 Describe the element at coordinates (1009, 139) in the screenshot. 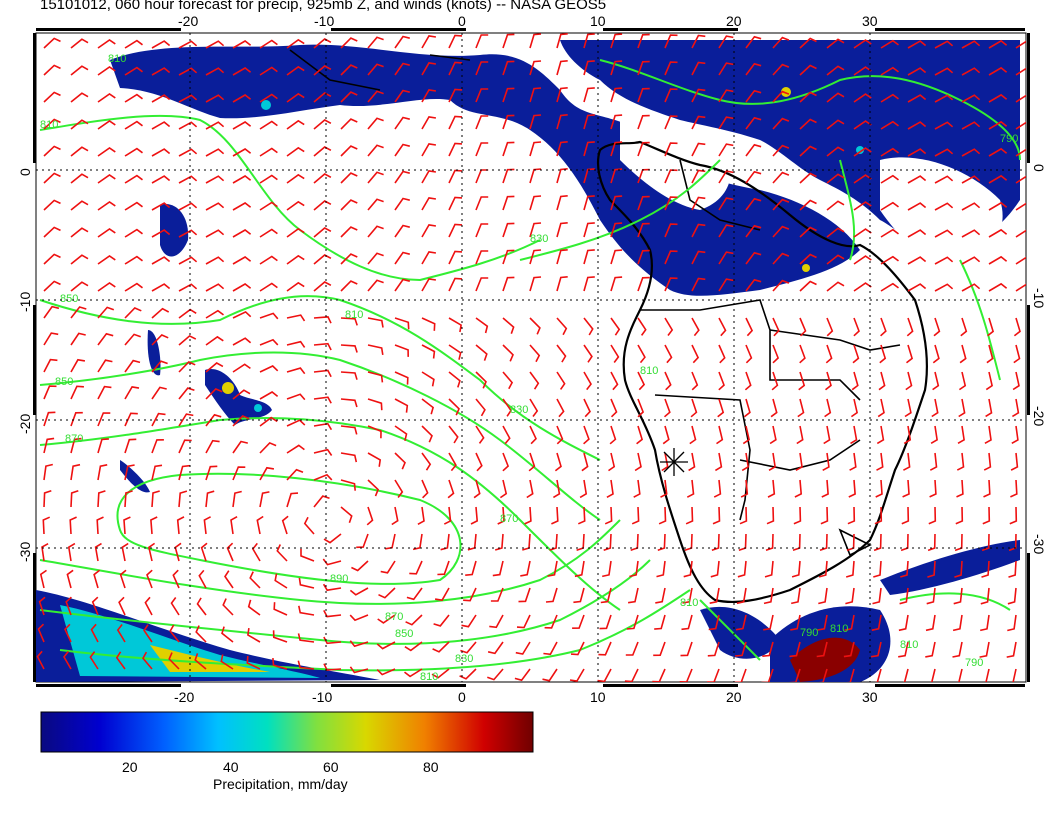

I see `contour-label: 790` at that location.